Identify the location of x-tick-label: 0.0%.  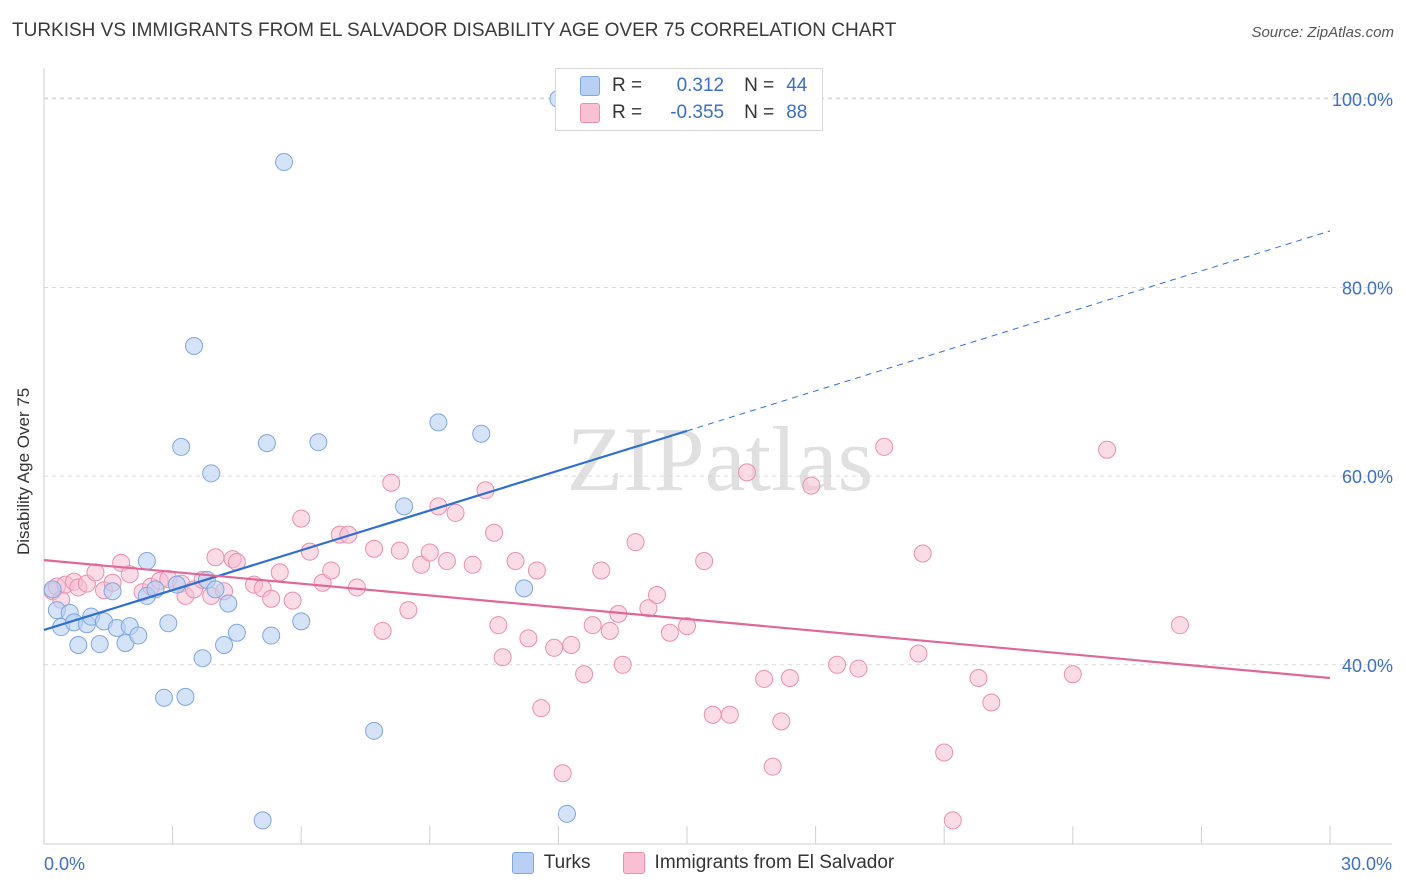
(64, 864).